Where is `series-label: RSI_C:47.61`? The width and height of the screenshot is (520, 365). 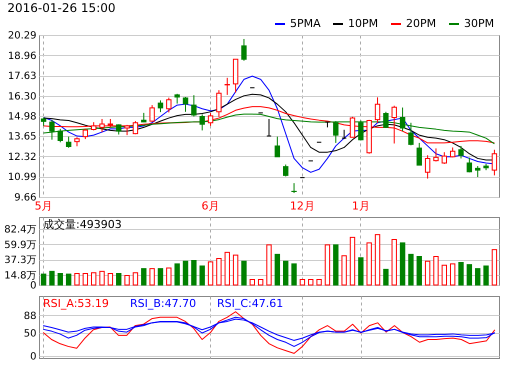 series-label: RSI_C:47.61 is located at coordinates (250, 303).